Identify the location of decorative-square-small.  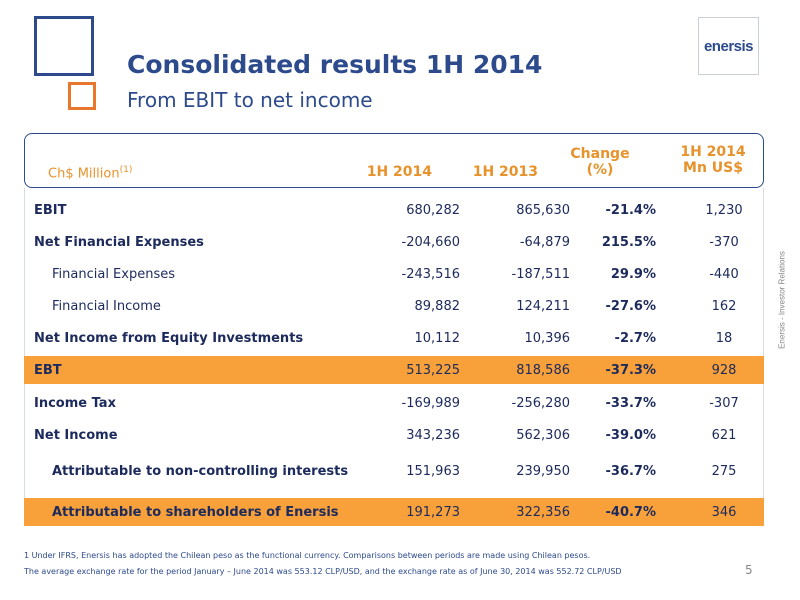
(82, 96).